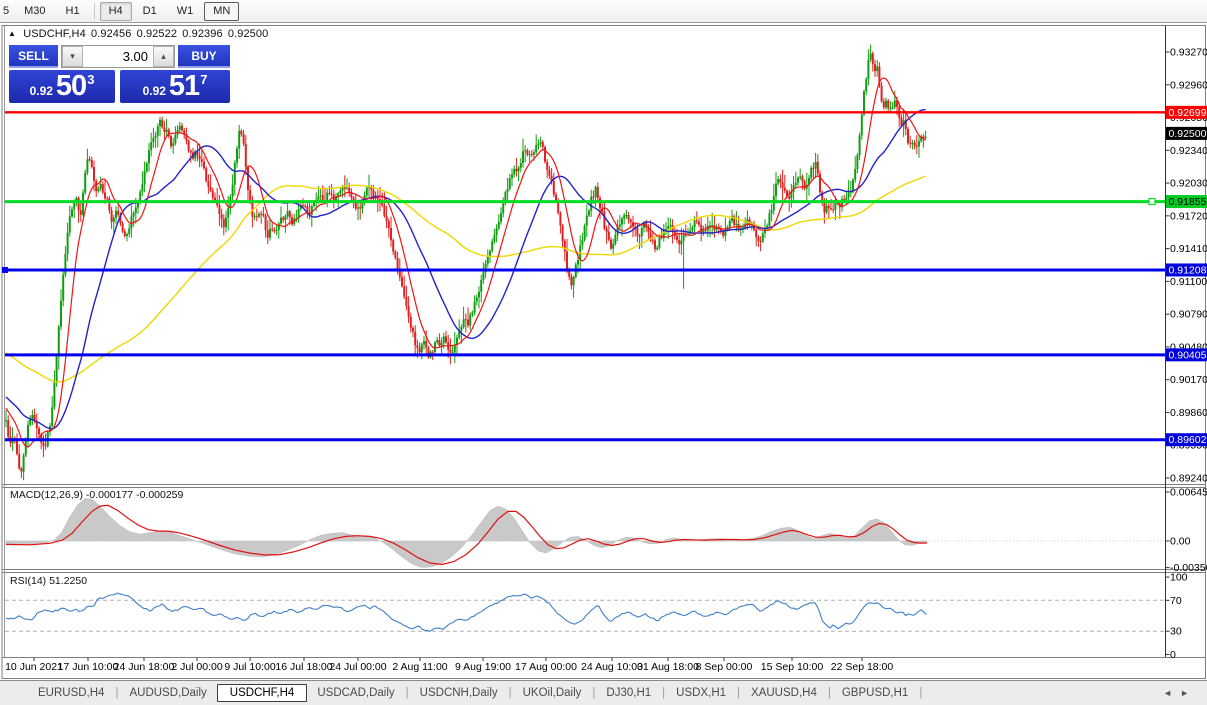 This screenshot has width=1207, height=705. I want to click on tab-scroll-right-icon: ►, so click(1188, 693).